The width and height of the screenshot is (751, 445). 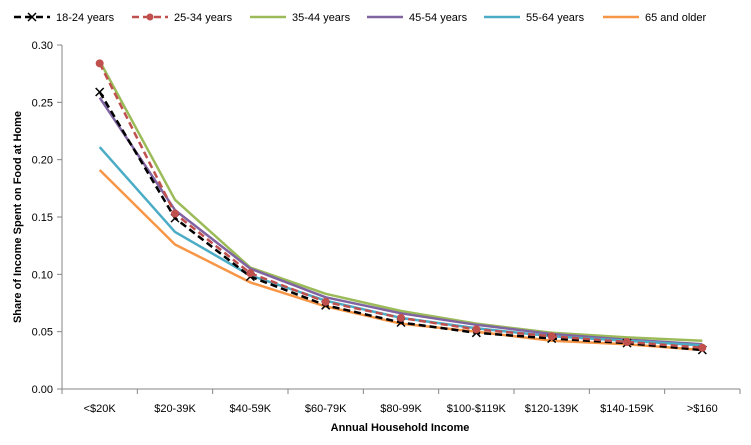 What do you see at coordinates (555, 18) in the screenshot?
I see `legend-label: 55-64 years` at bounding box center [555, 18].